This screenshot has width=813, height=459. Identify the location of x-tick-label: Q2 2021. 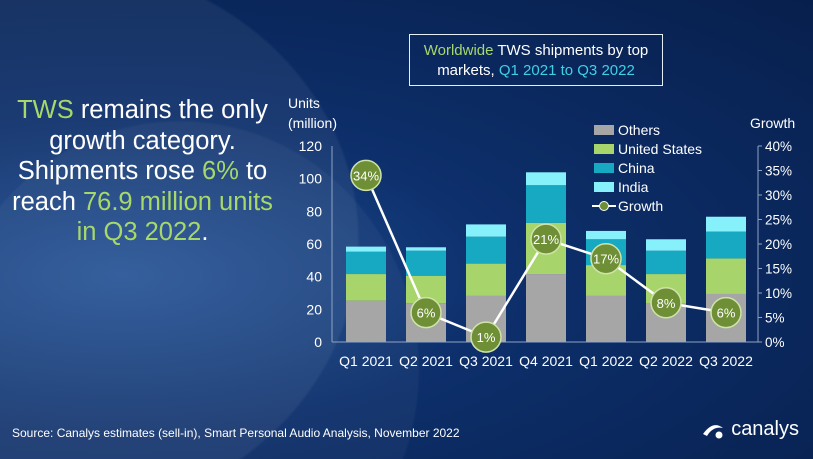
(426, 361).